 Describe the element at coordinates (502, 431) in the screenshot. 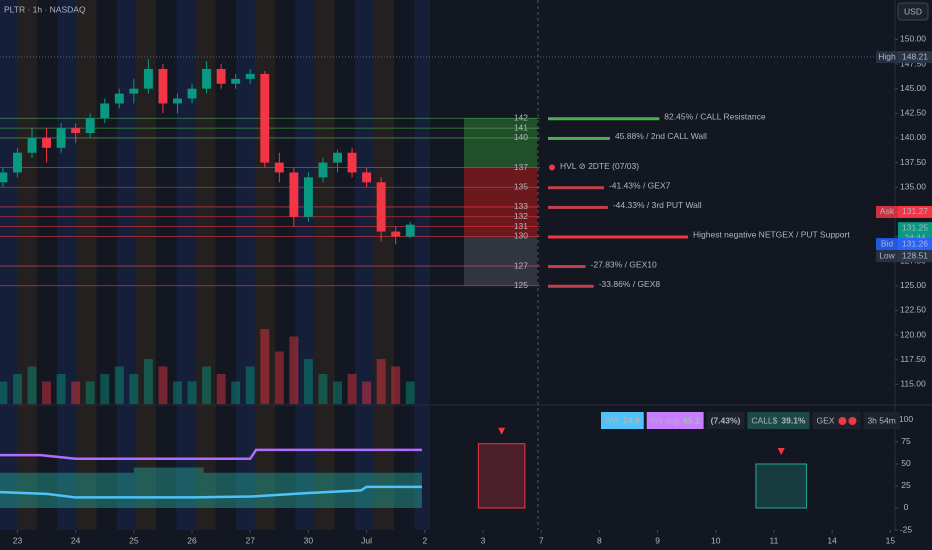

I see `signal-marker` at that location.